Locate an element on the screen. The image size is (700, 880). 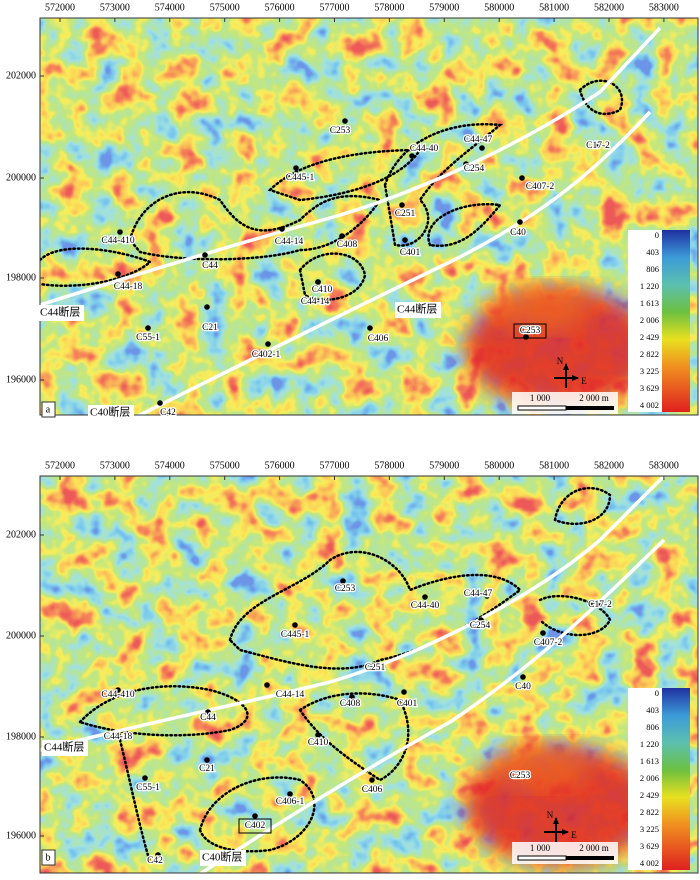
colorbar-label: 1 220 is located at coordinates (649, 286).